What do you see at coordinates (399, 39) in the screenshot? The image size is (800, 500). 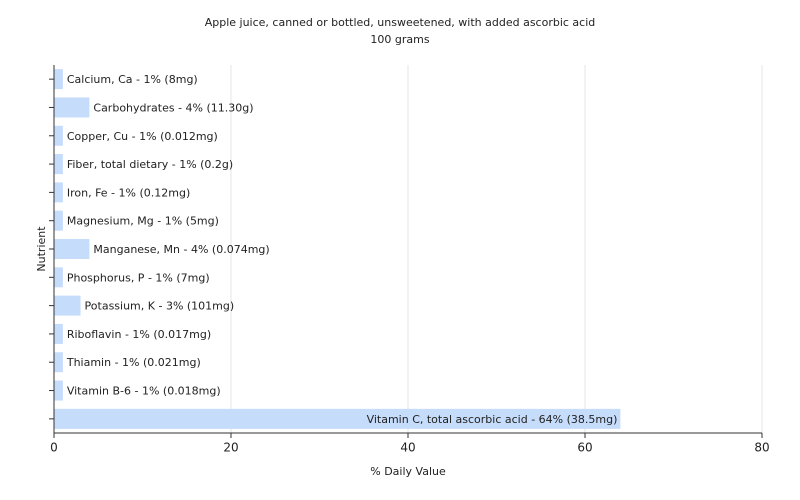 I see `chart-subtitle: 100 grams` at bounding box center [399, 39].